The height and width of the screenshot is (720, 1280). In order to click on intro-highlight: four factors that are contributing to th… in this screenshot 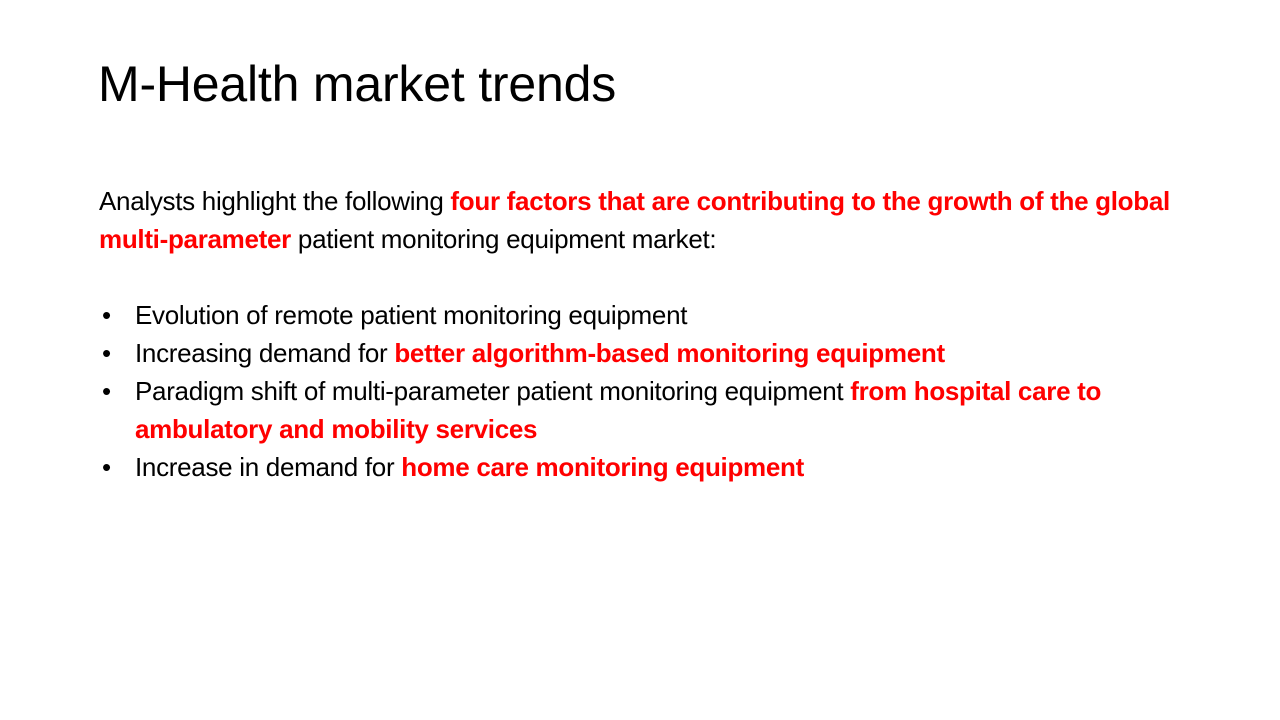, I will do `click(634, 220)`.